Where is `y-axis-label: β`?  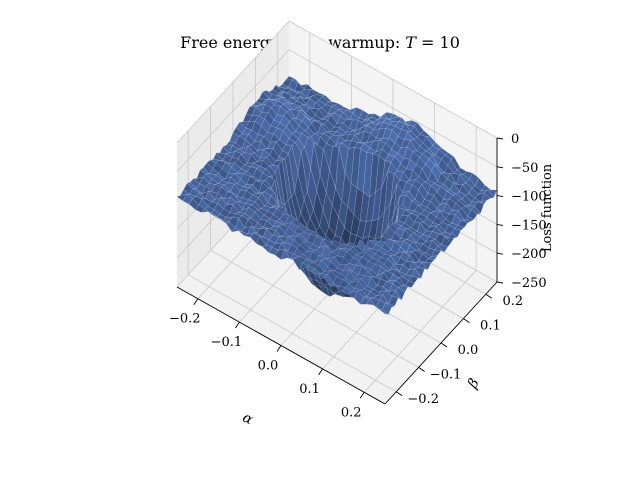
y-axis-label: β is located at coordinates (473, 384).